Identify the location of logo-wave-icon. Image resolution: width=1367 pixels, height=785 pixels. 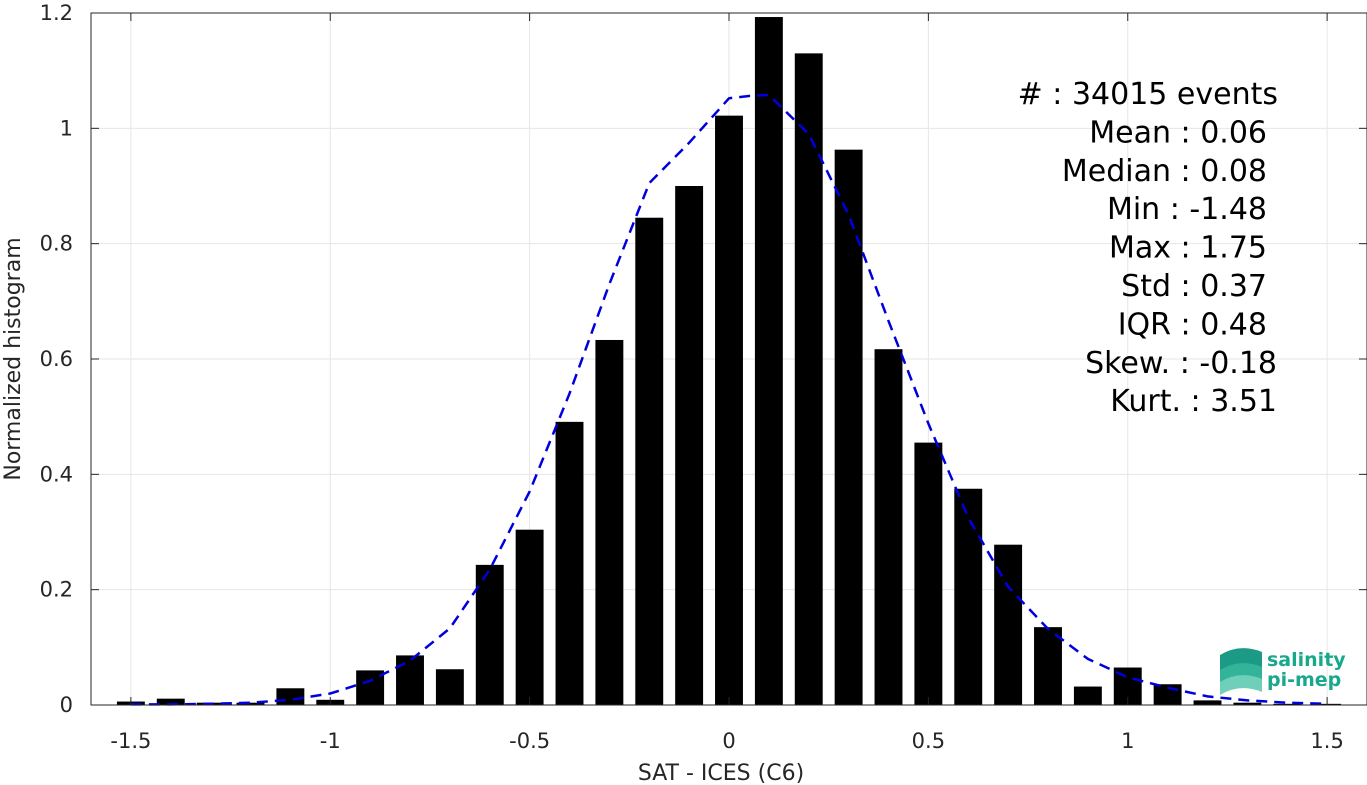
(1241, 671).